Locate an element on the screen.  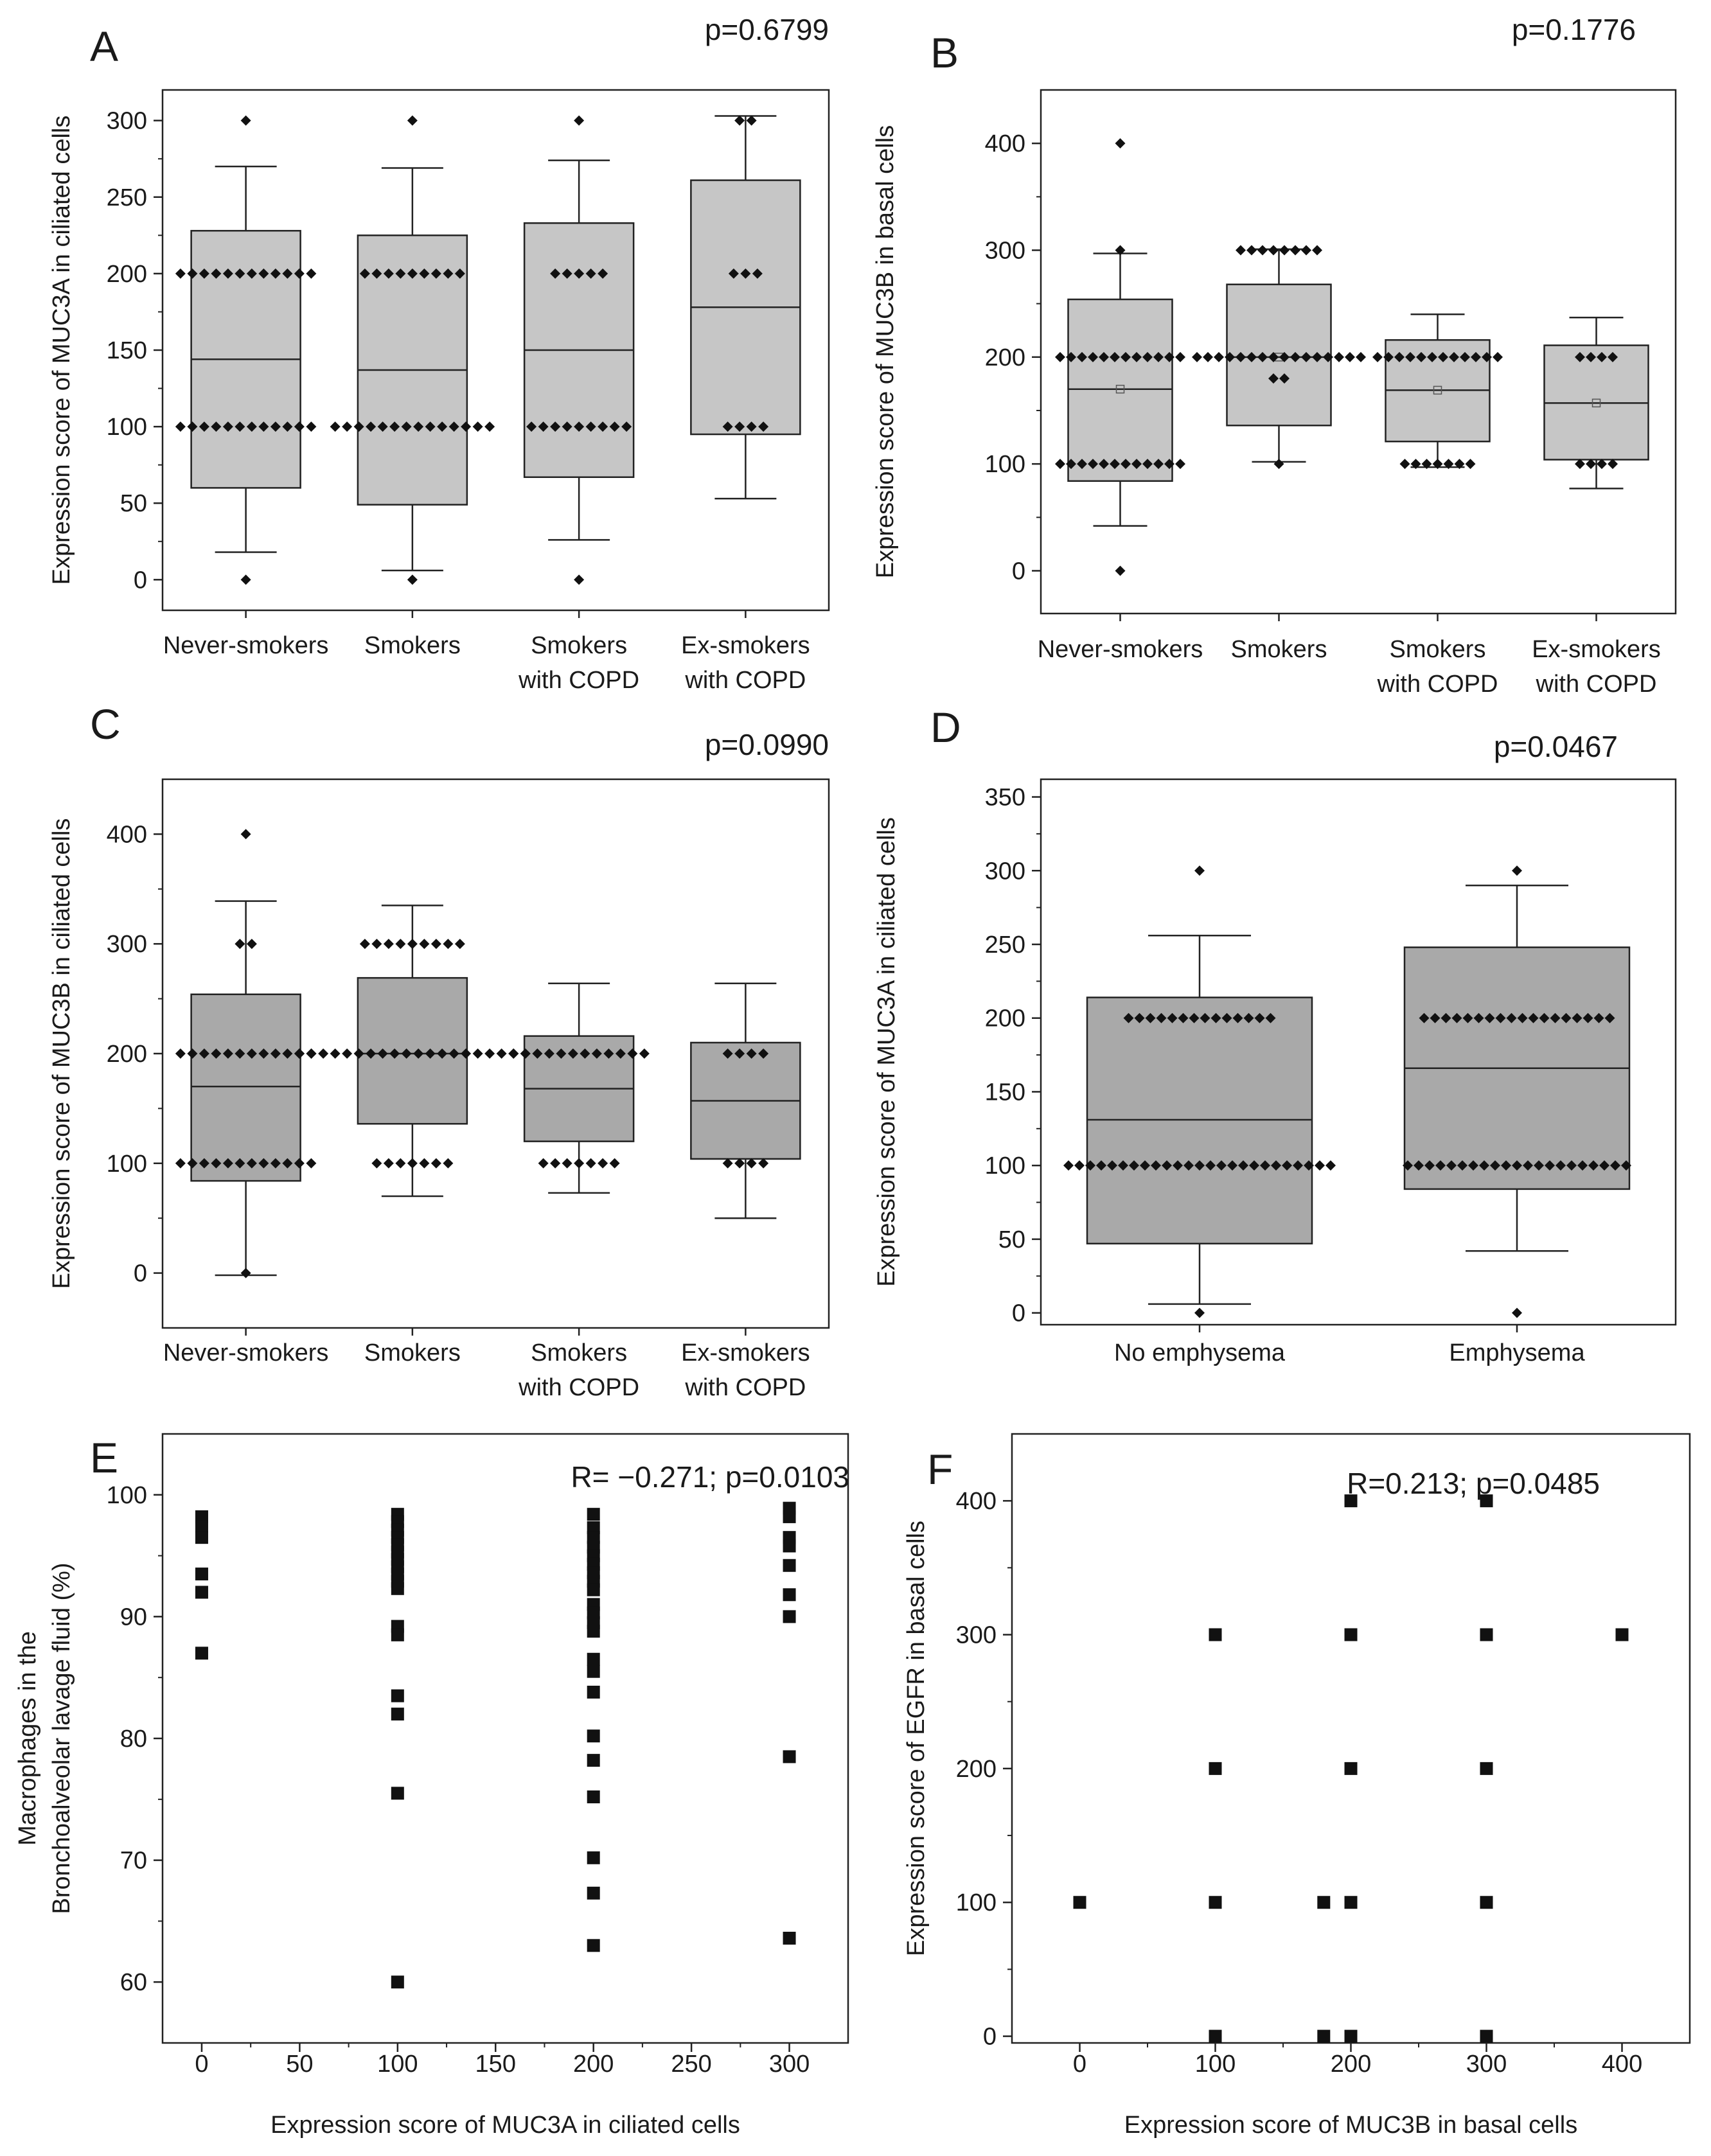
x-tick-label: 300 is located at coordinates (1486, 2064).